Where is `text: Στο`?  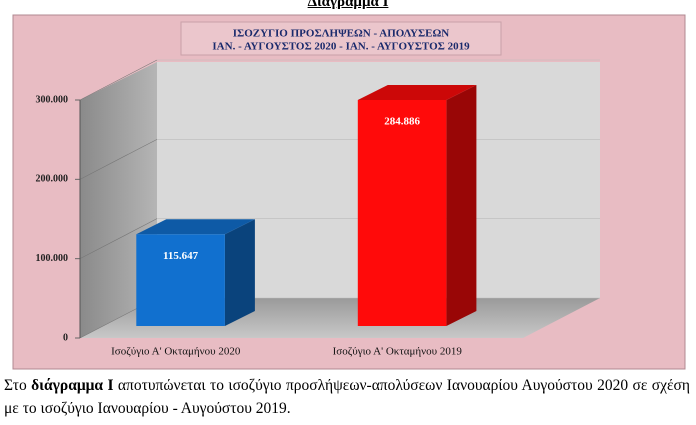 text: Στο is located at coordinates (18, 385).